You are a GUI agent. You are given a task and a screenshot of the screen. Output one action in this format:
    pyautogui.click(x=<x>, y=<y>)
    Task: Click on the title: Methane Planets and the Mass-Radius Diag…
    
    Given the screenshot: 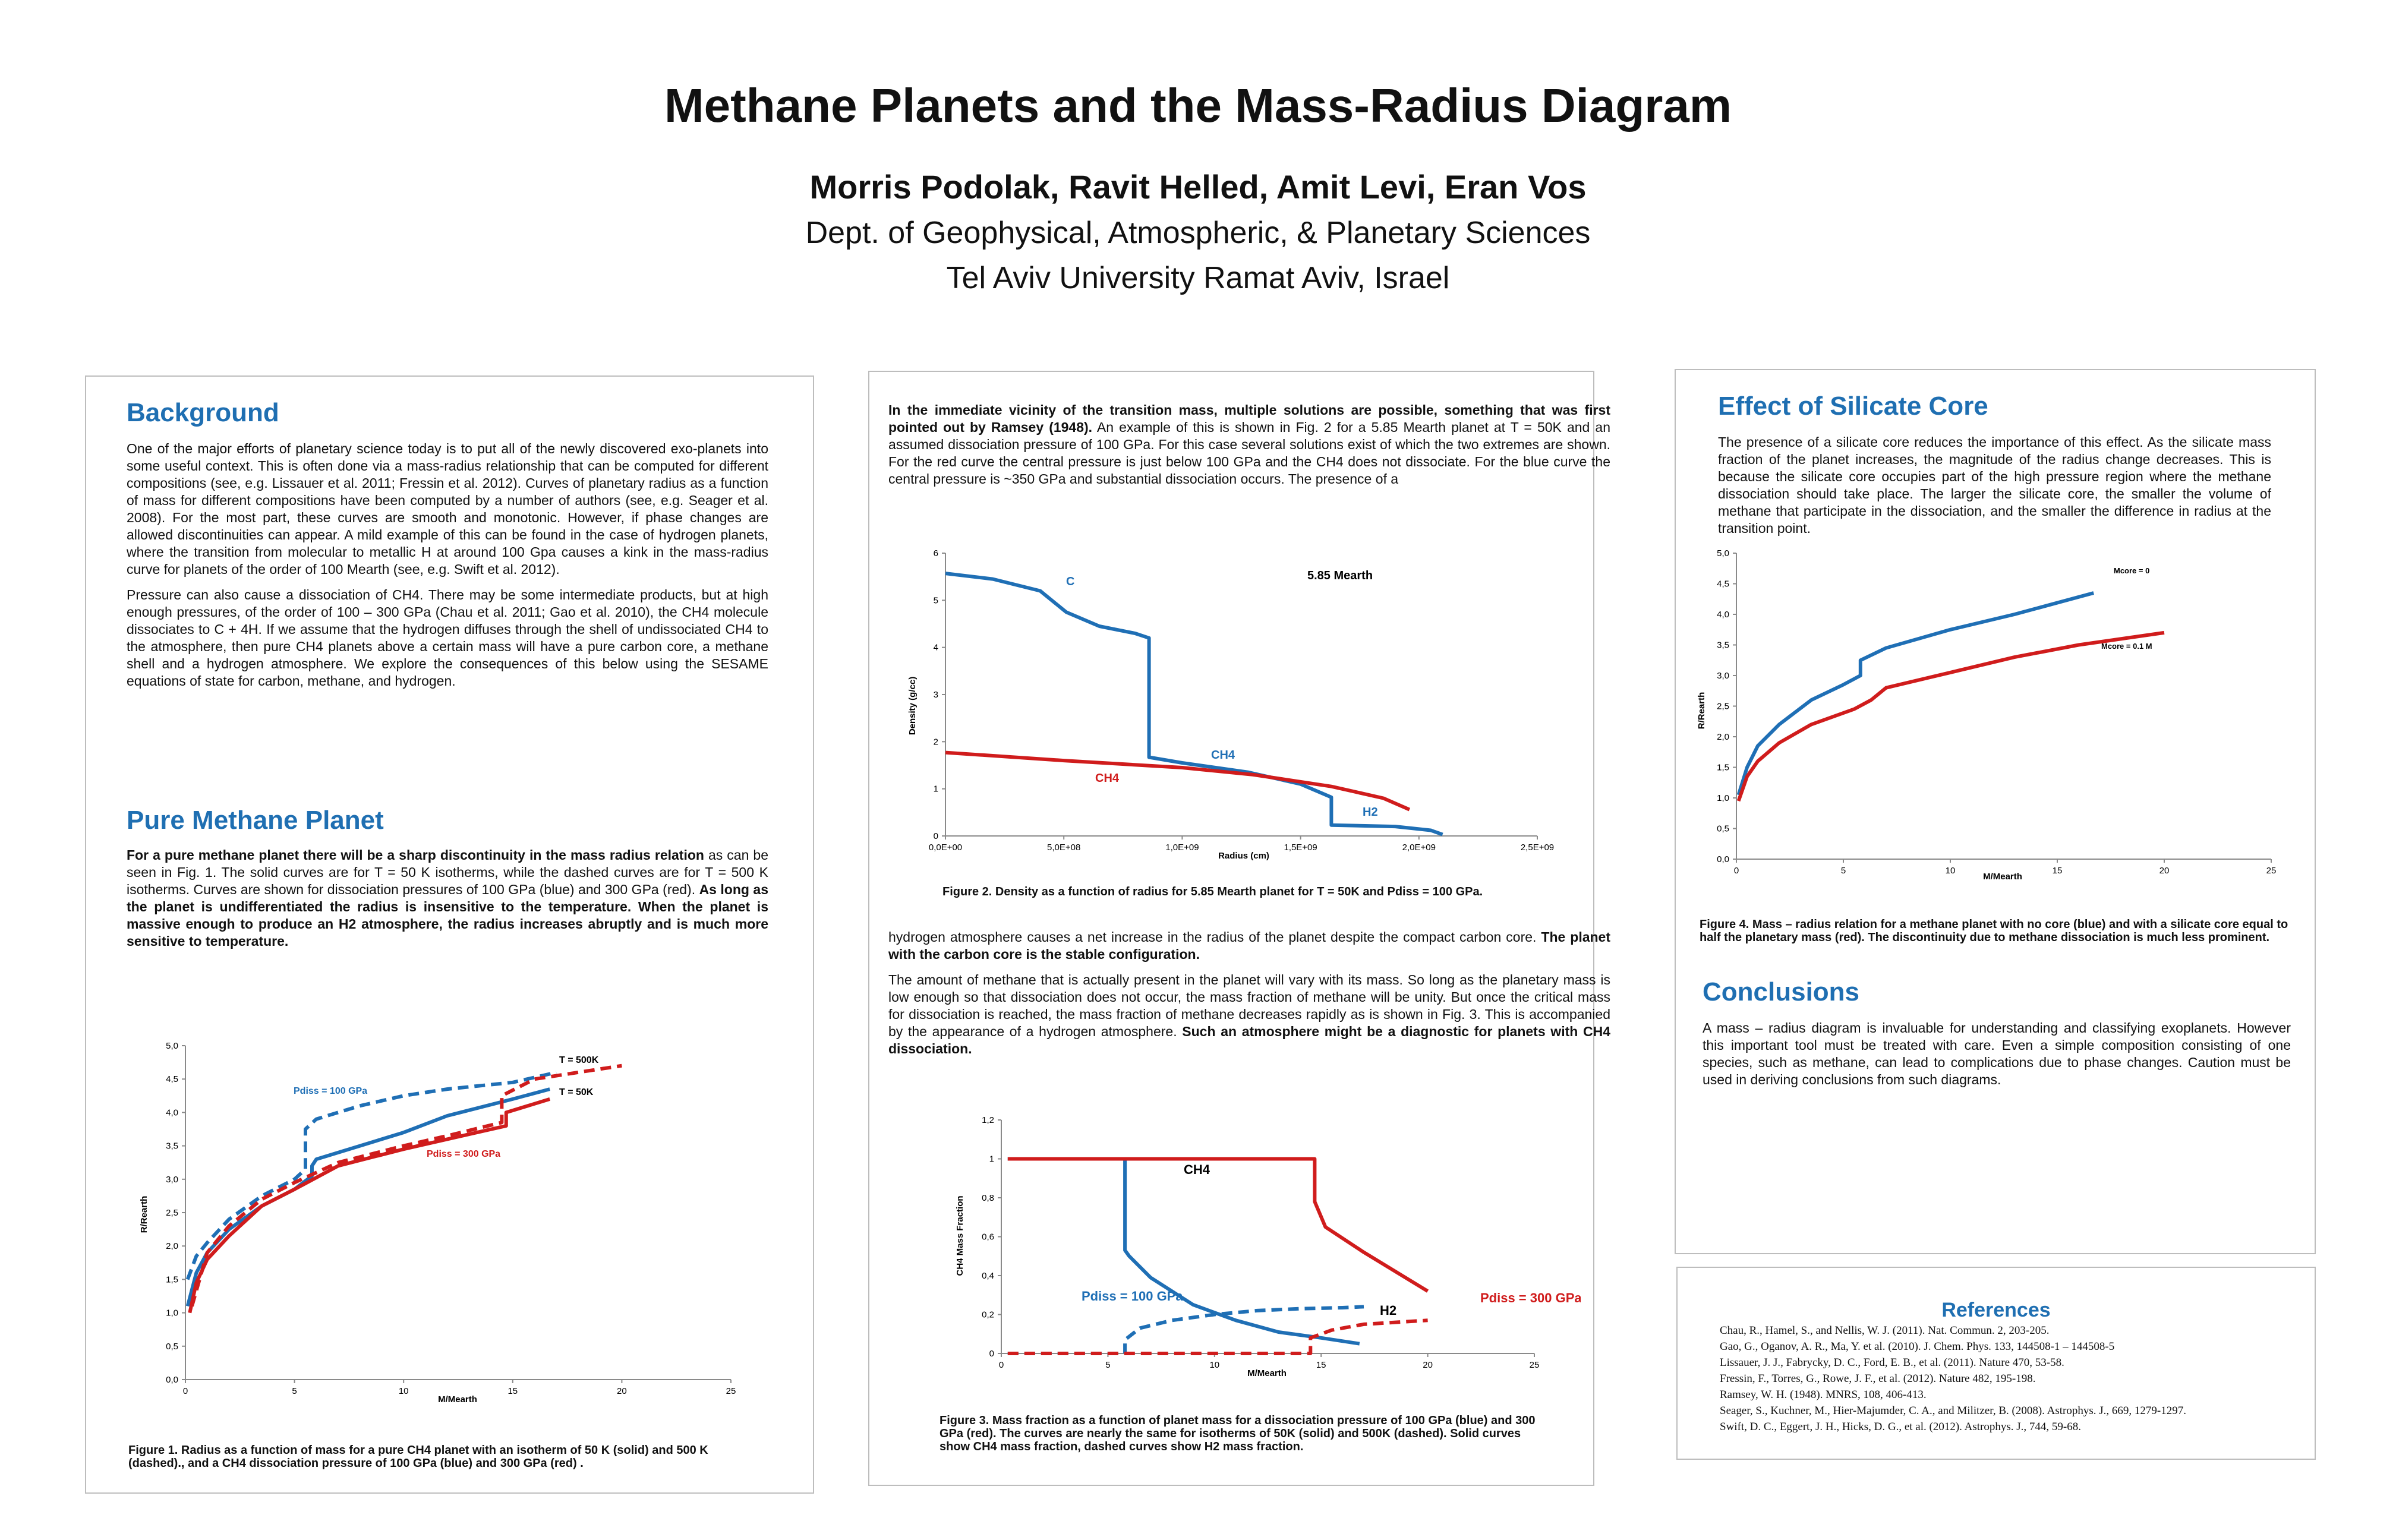 What is the action you would take?
    pyautogui.click(x=1198, y=105)
    